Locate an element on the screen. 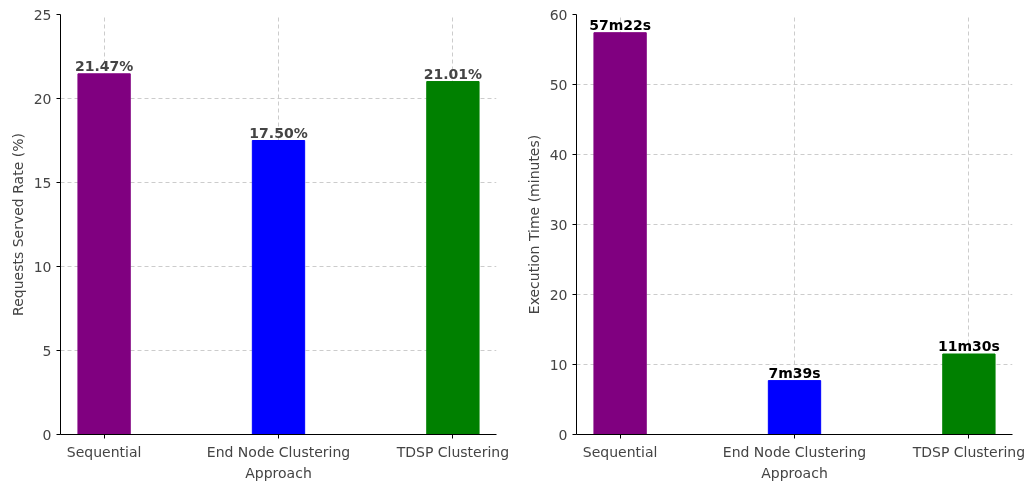  data-label: 21.01% is located at coordinates (453, 73).